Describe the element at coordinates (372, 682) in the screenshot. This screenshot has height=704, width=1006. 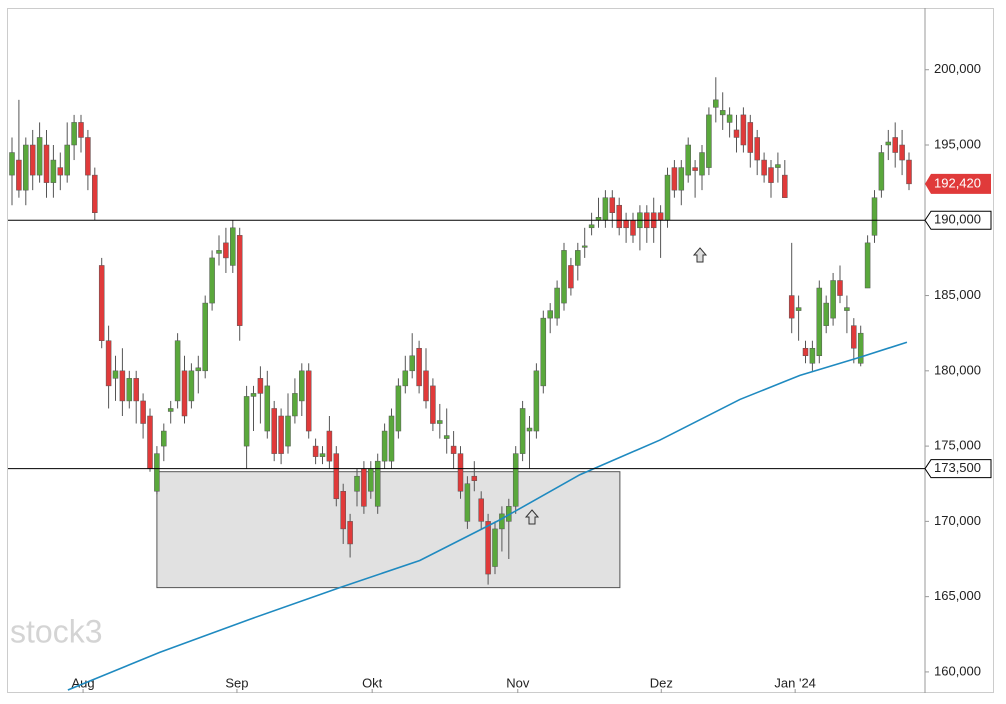
I see `x-tick-label: Okt` at that location.